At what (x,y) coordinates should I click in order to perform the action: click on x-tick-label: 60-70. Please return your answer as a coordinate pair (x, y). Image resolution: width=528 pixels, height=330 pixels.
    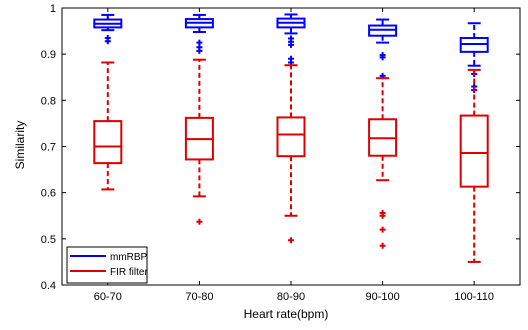
    Looking at the image, I should click on (108, 297).